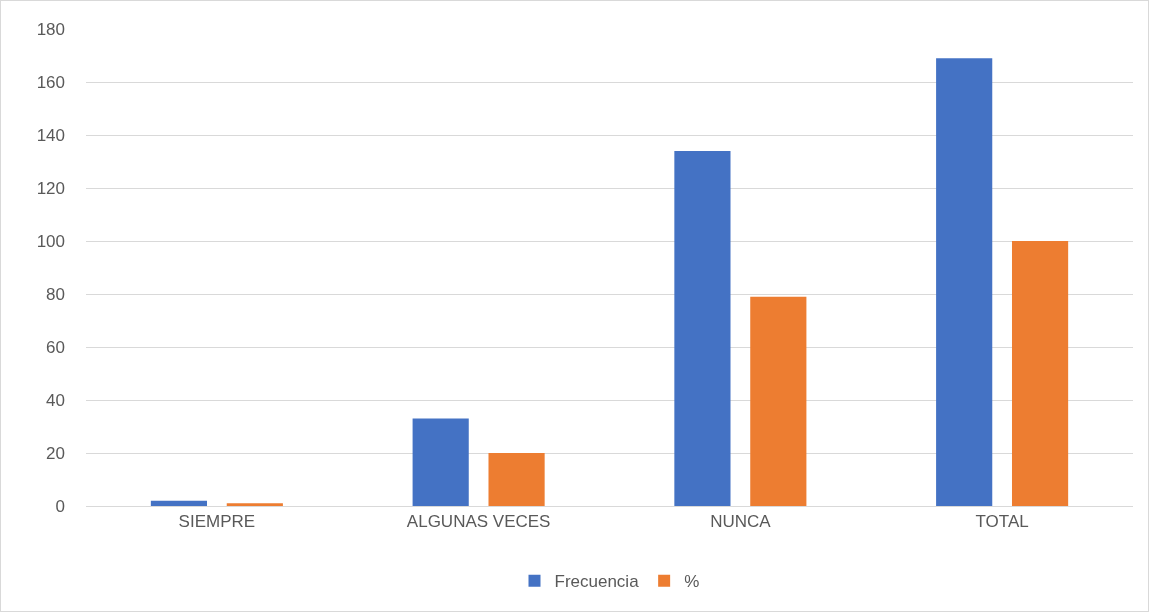  I want to click on x-tick-label: ALGUNAS VECES, so click(478, 522).